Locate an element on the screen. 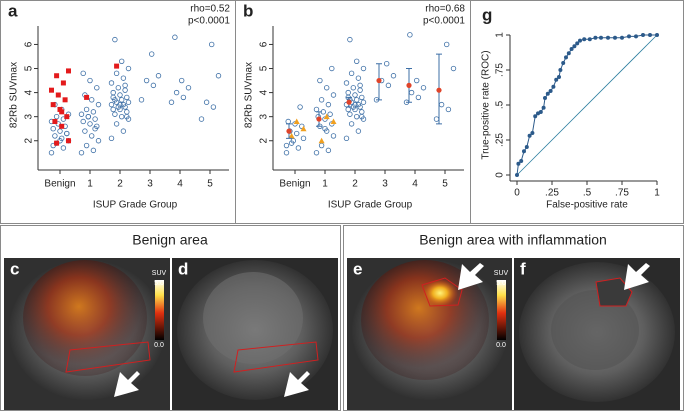  image-c is located at coordinates (87, 334).